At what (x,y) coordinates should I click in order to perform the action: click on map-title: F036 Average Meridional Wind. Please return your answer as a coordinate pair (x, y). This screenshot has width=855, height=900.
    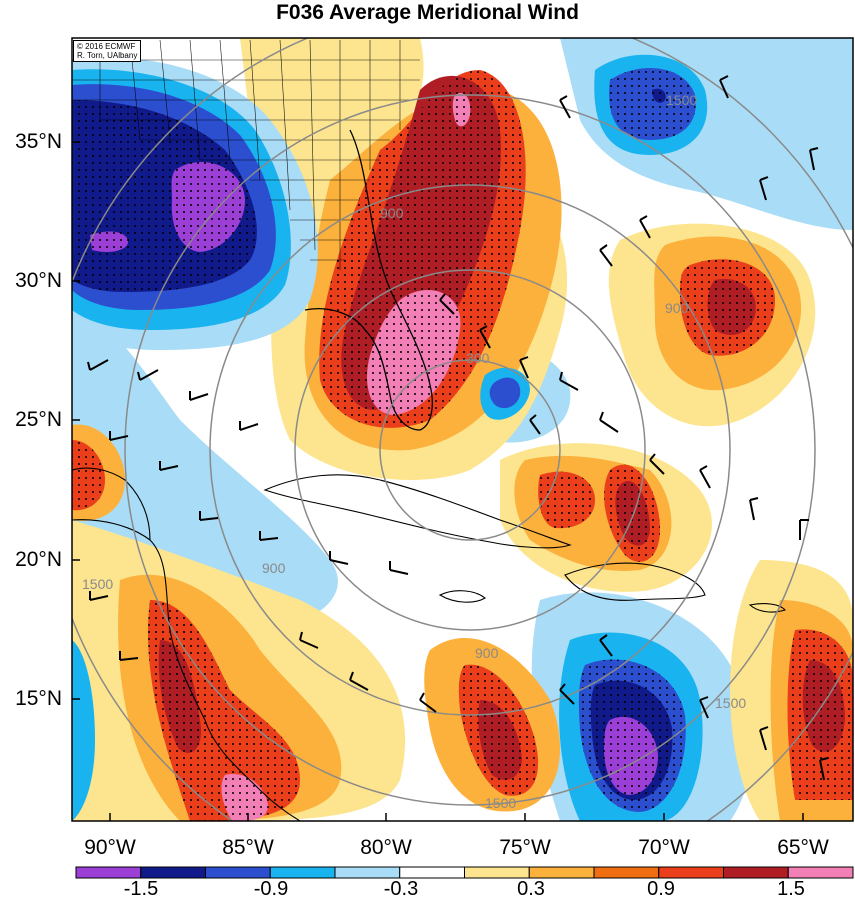
    Looking at the image, I should click on (427, 12).